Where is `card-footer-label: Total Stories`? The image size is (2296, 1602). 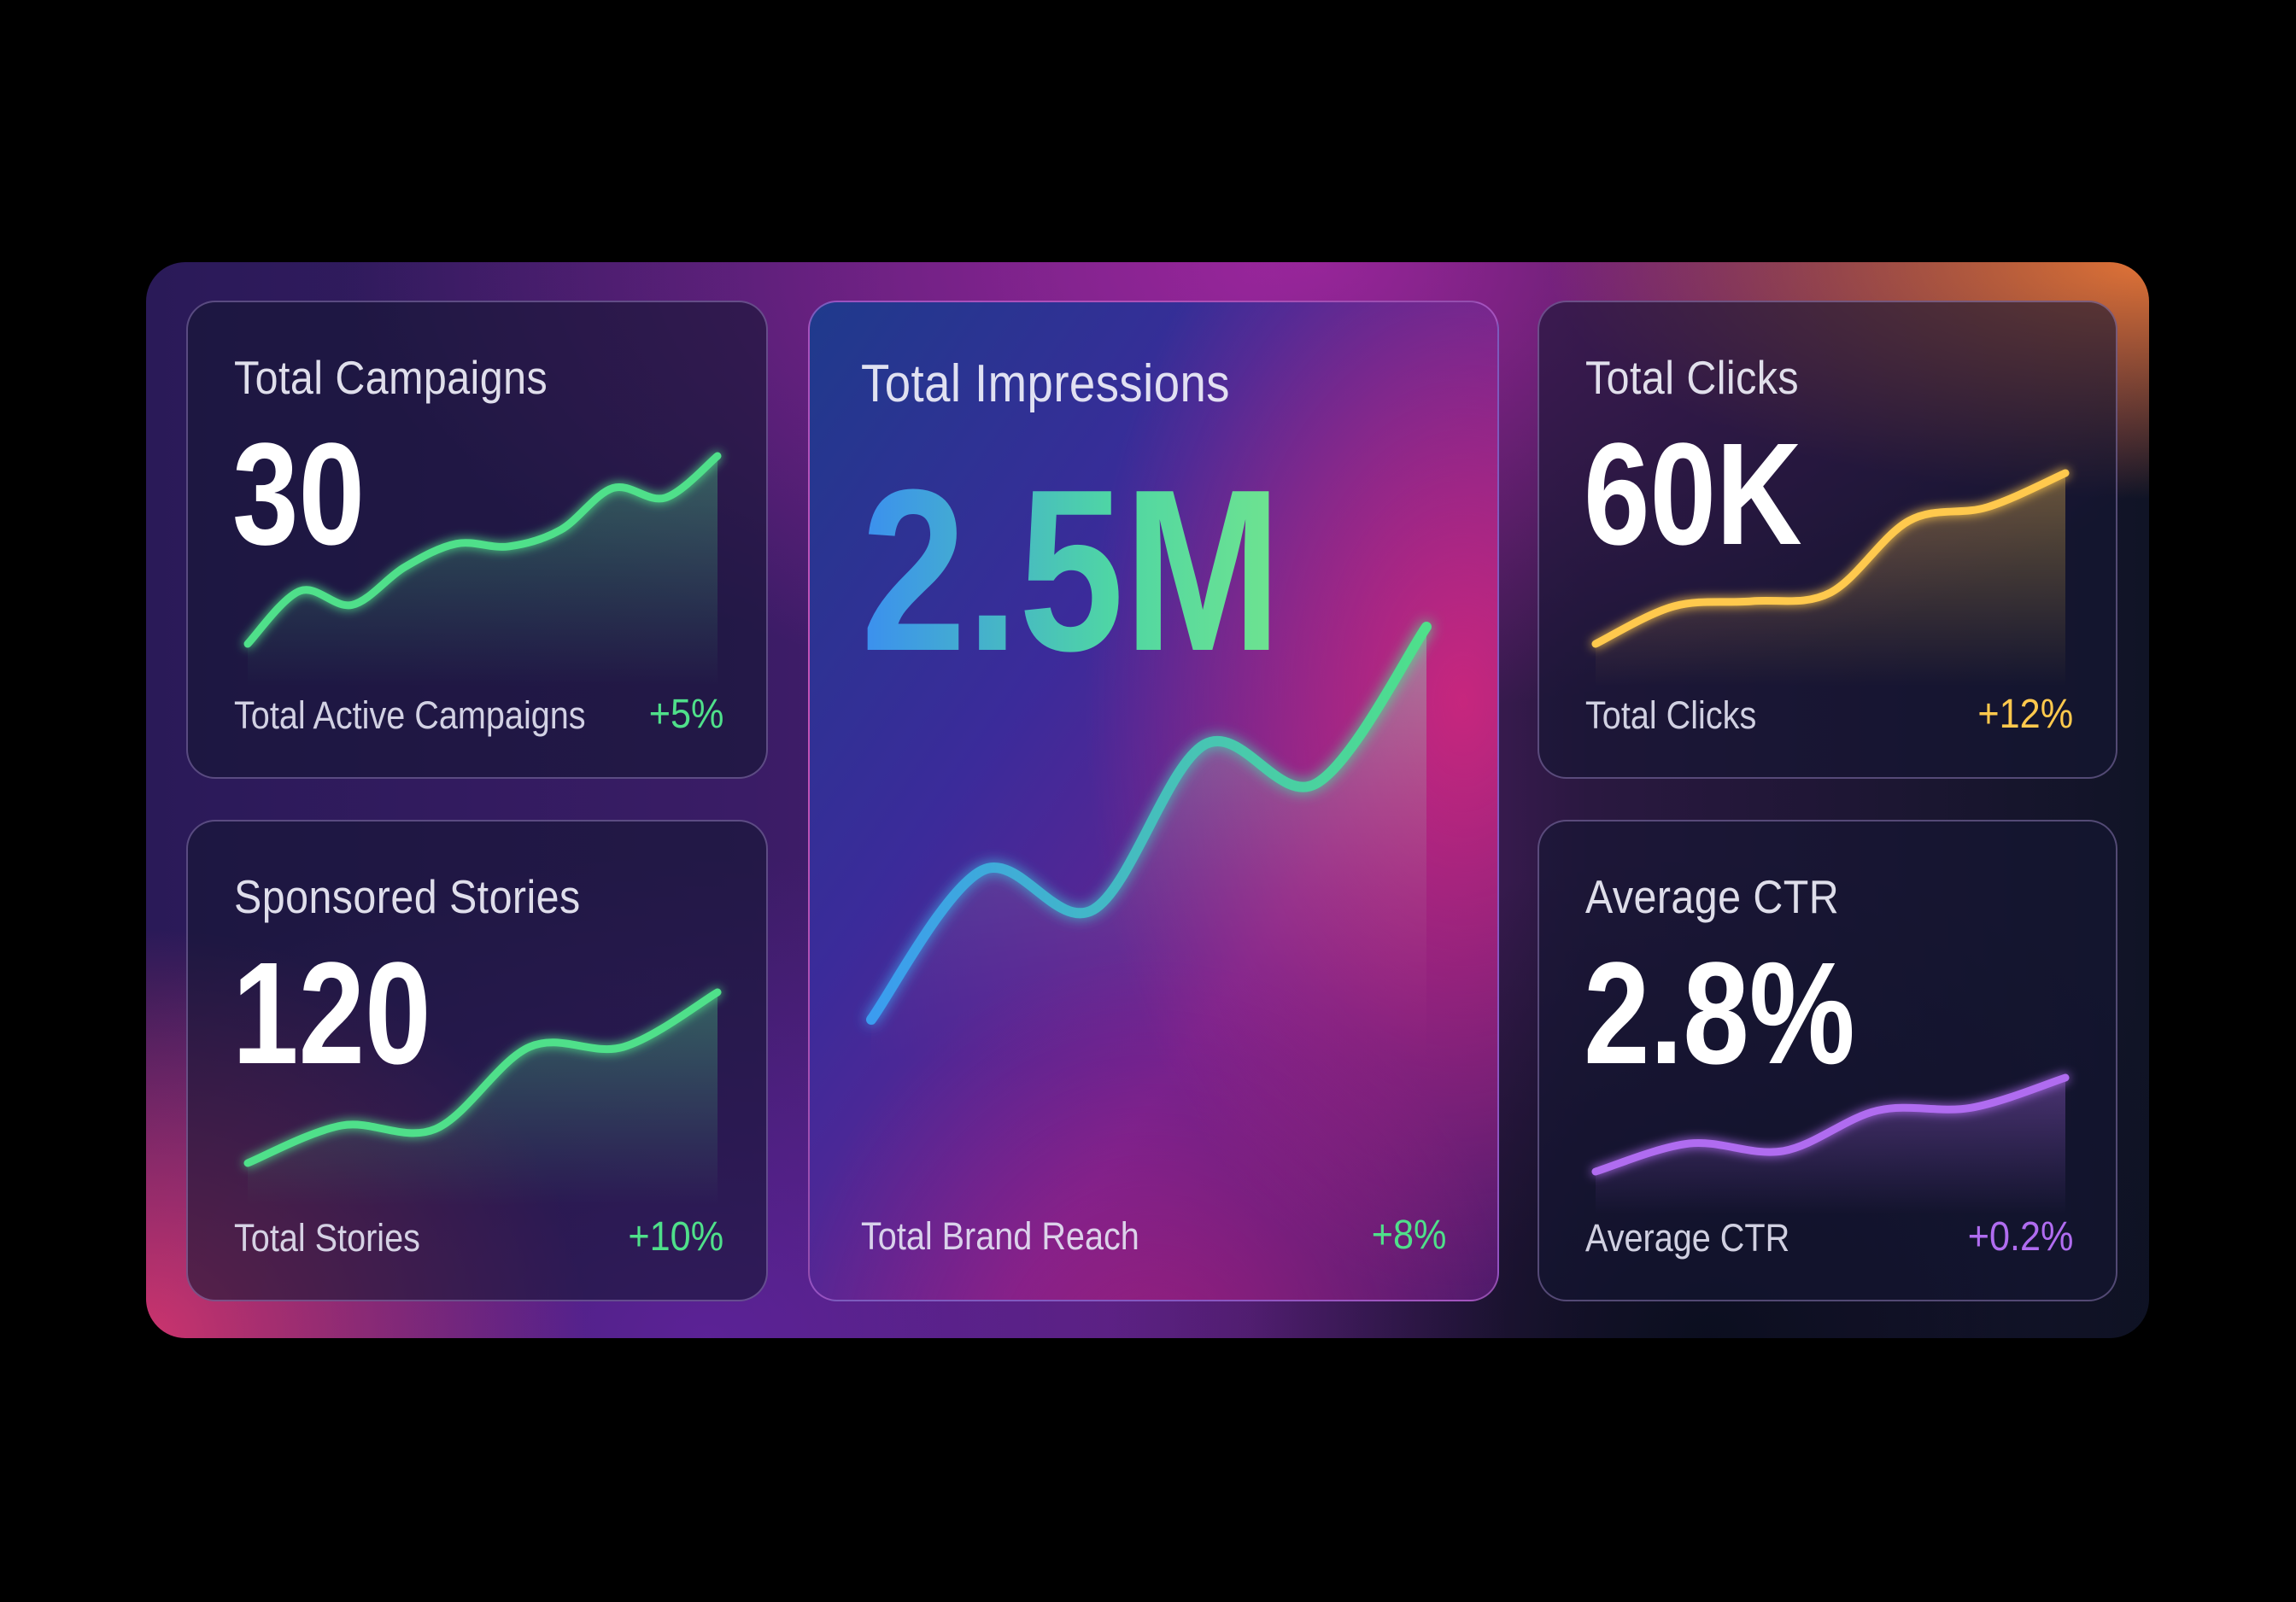
card-footer-label: Total Stories is located at coordinates (327, 1238).